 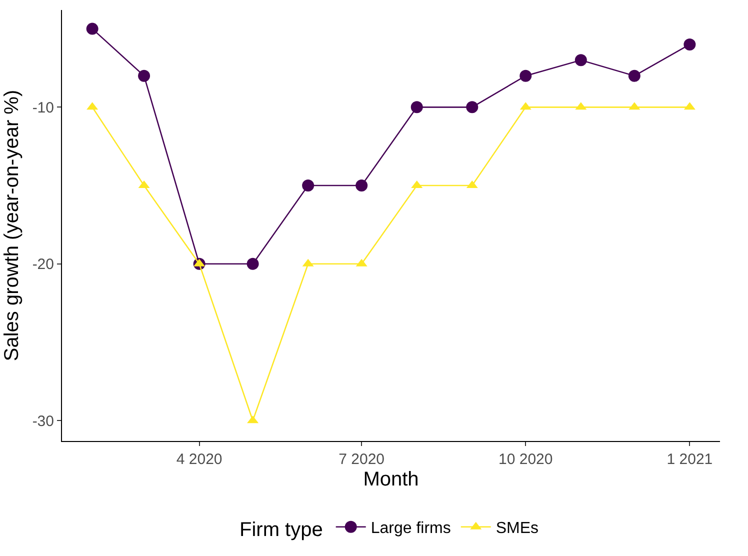 I want to click on legend-label: SMEs, so click(x=517, y=529).